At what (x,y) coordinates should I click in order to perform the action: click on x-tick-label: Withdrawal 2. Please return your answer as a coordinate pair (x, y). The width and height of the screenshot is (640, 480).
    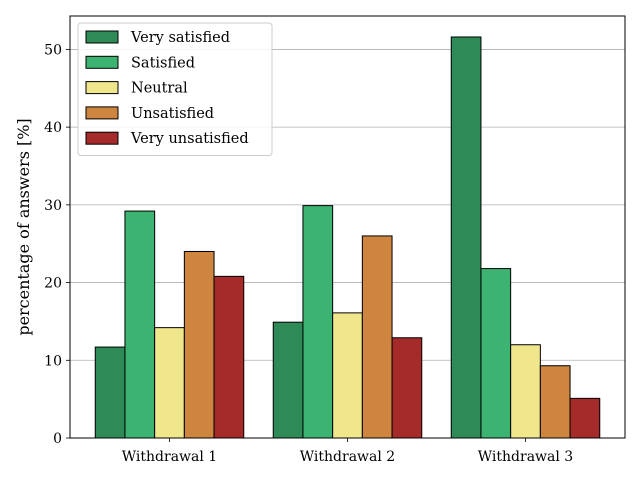
    Looking at the image, I should click on (347, 457).